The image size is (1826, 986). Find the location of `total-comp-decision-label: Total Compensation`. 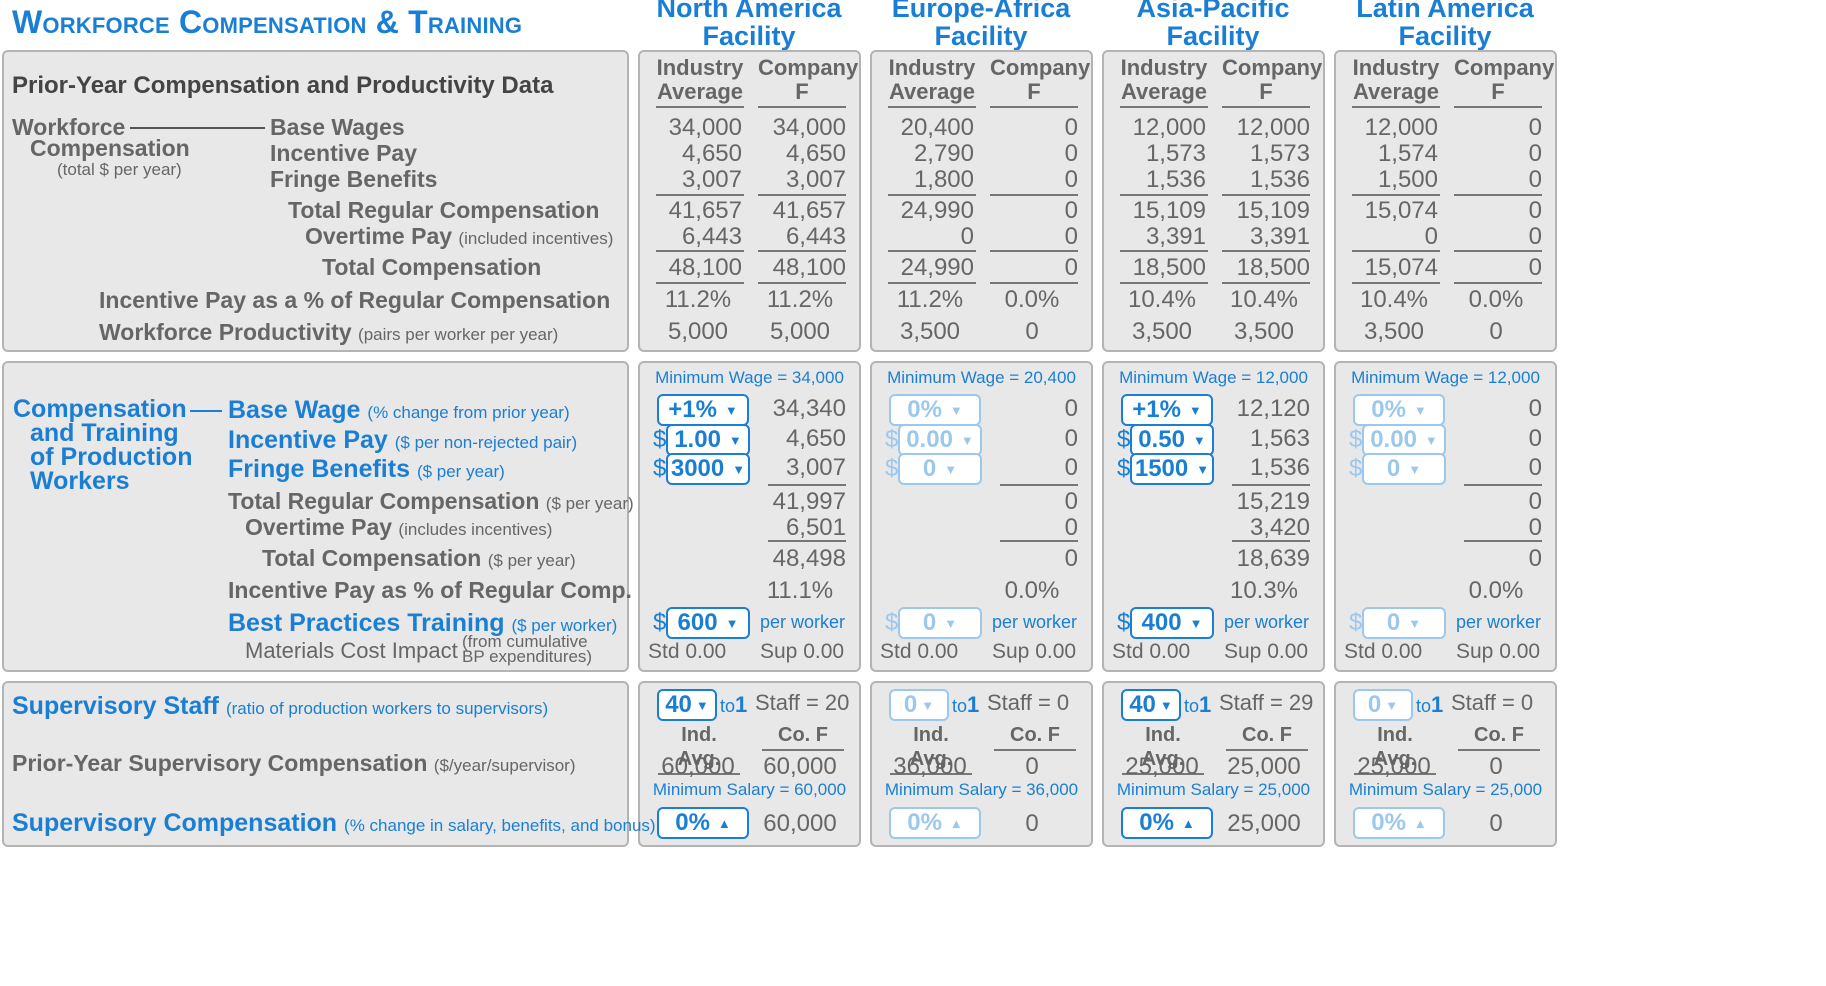

total-comp-decision-label: Total Compensation is located at coordinates (372, 558).